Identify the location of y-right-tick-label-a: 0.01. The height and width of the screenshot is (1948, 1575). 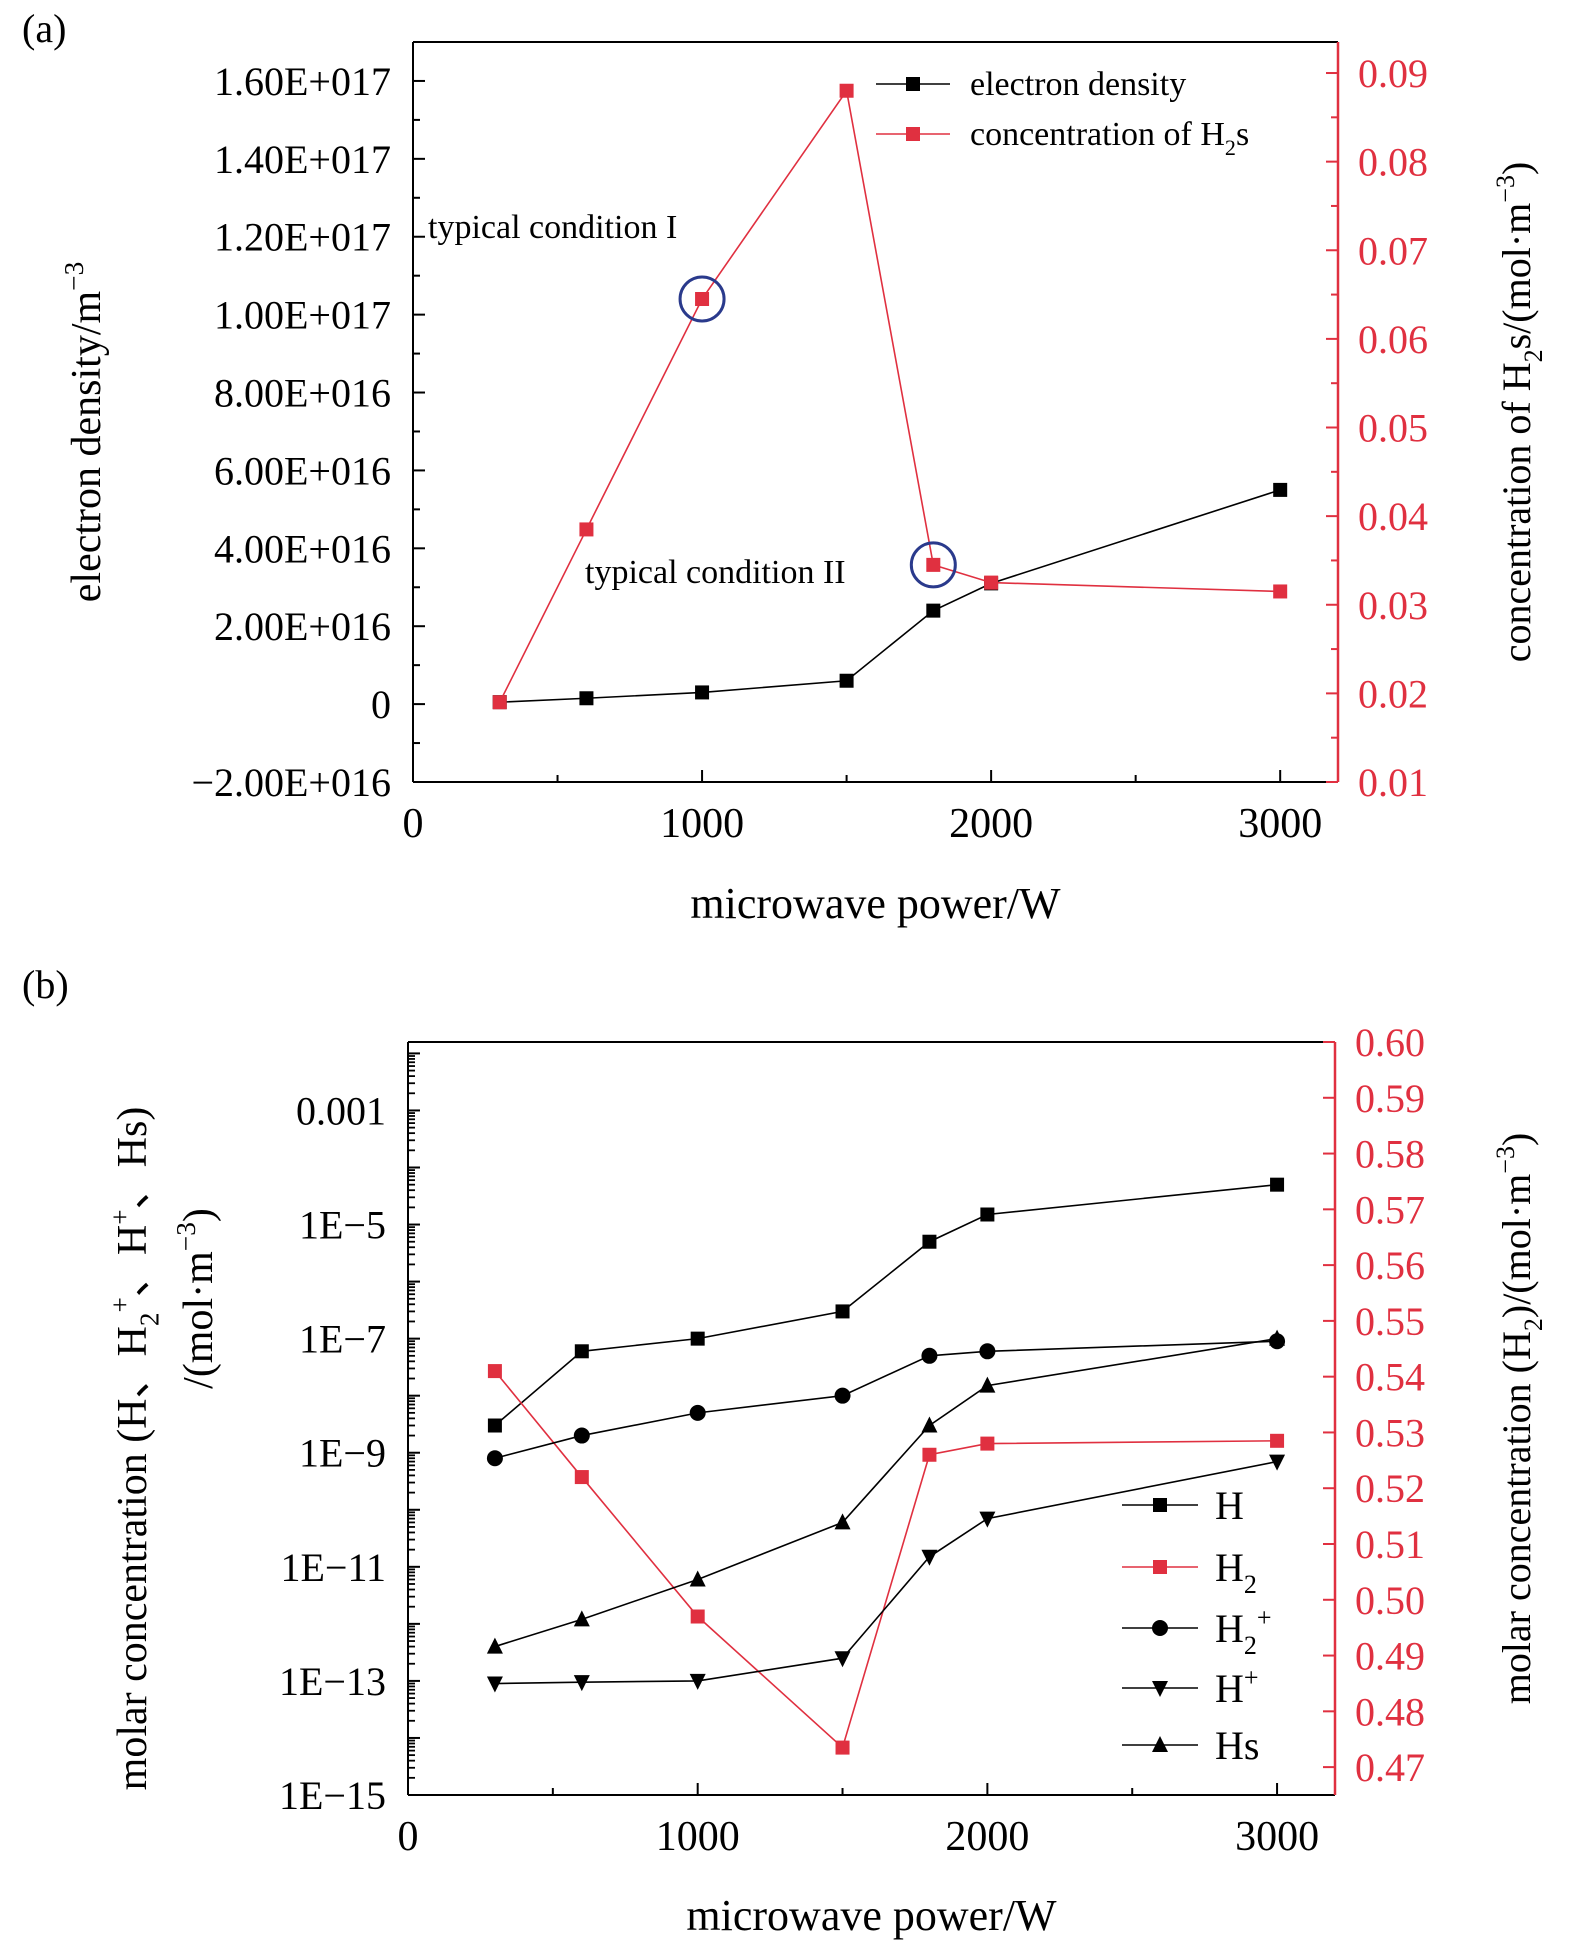
(1393, 782).